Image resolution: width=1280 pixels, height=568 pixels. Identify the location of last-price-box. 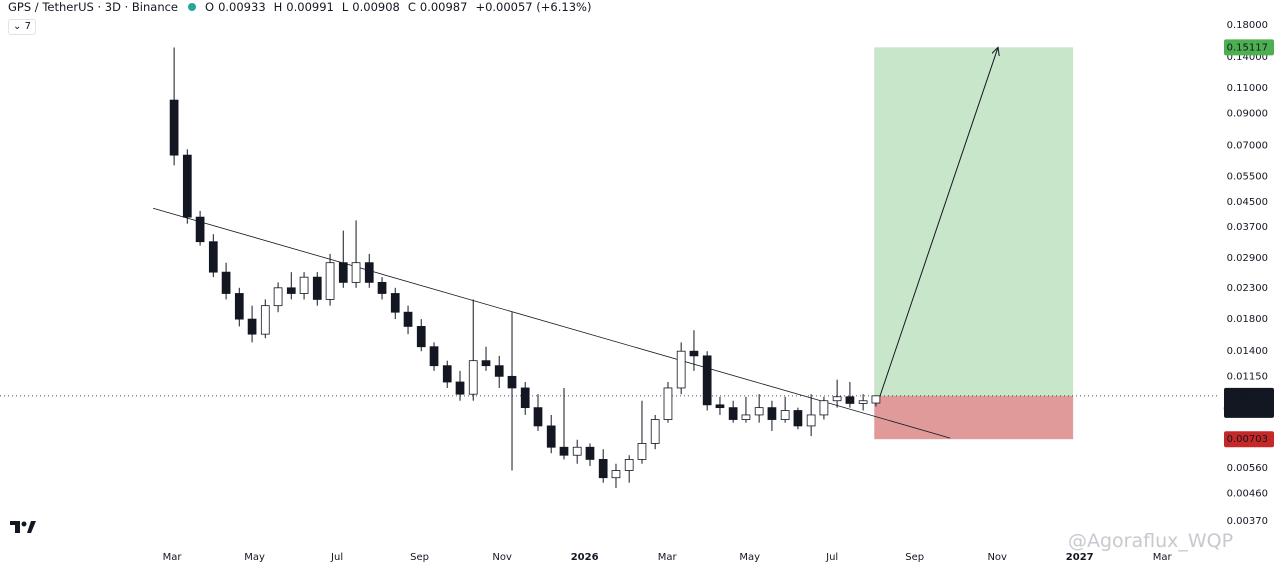
(1249, 402).